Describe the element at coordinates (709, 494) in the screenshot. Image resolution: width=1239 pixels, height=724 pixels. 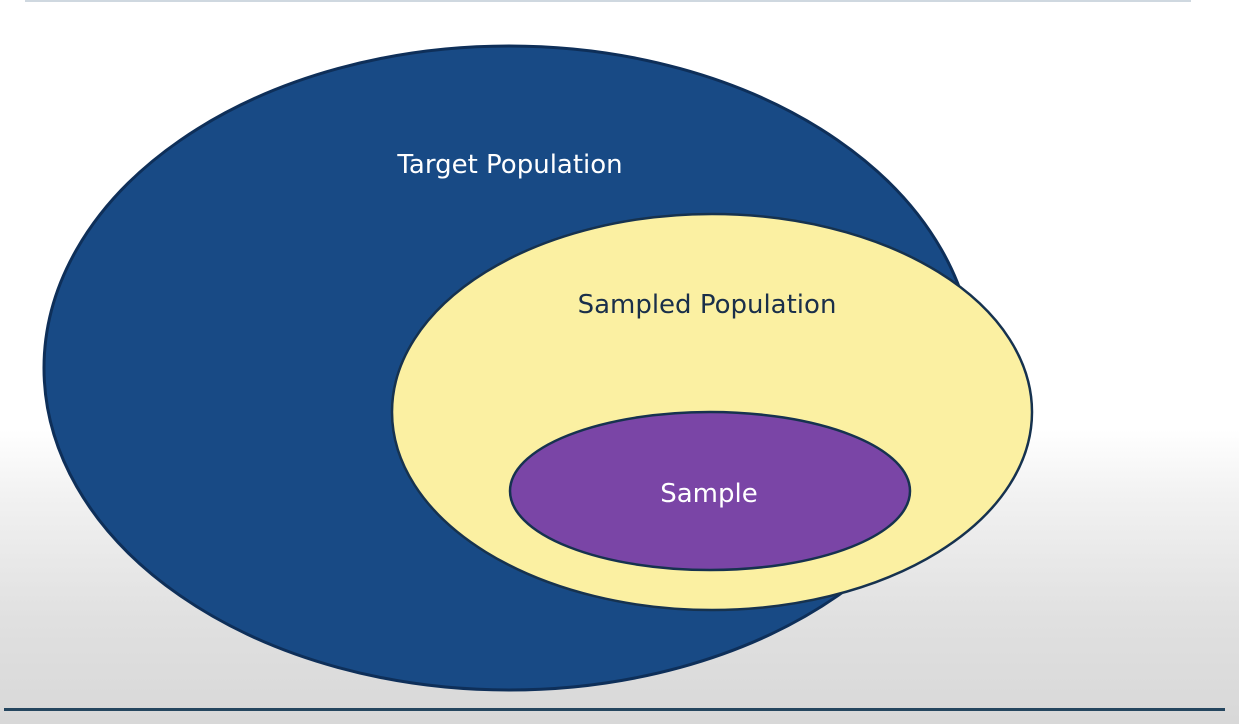
I see `sample-label: Sample` at that location.